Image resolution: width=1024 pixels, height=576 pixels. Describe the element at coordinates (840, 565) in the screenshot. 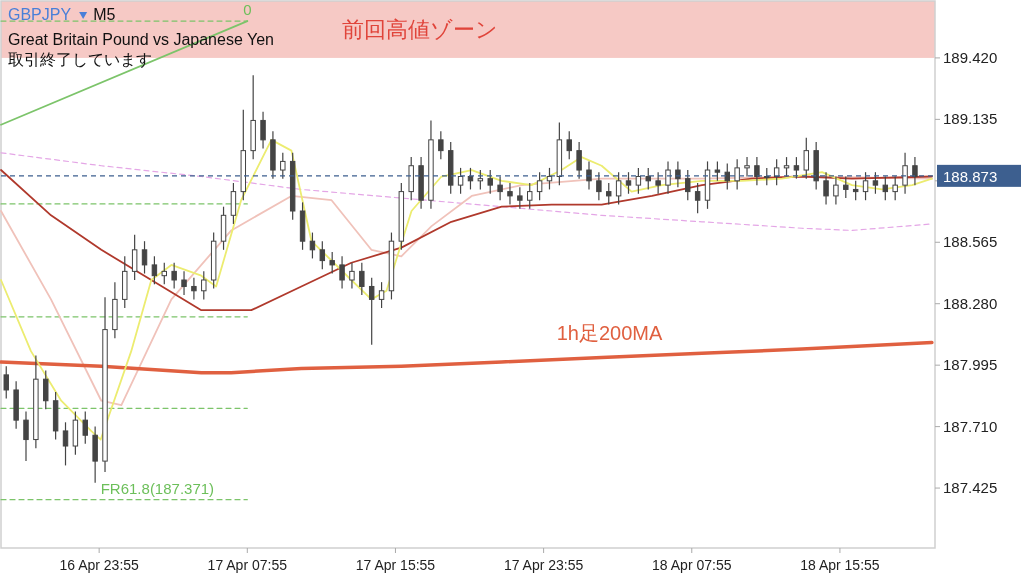

I see `x-tick-label: 18 Apr 15:55` at that location.